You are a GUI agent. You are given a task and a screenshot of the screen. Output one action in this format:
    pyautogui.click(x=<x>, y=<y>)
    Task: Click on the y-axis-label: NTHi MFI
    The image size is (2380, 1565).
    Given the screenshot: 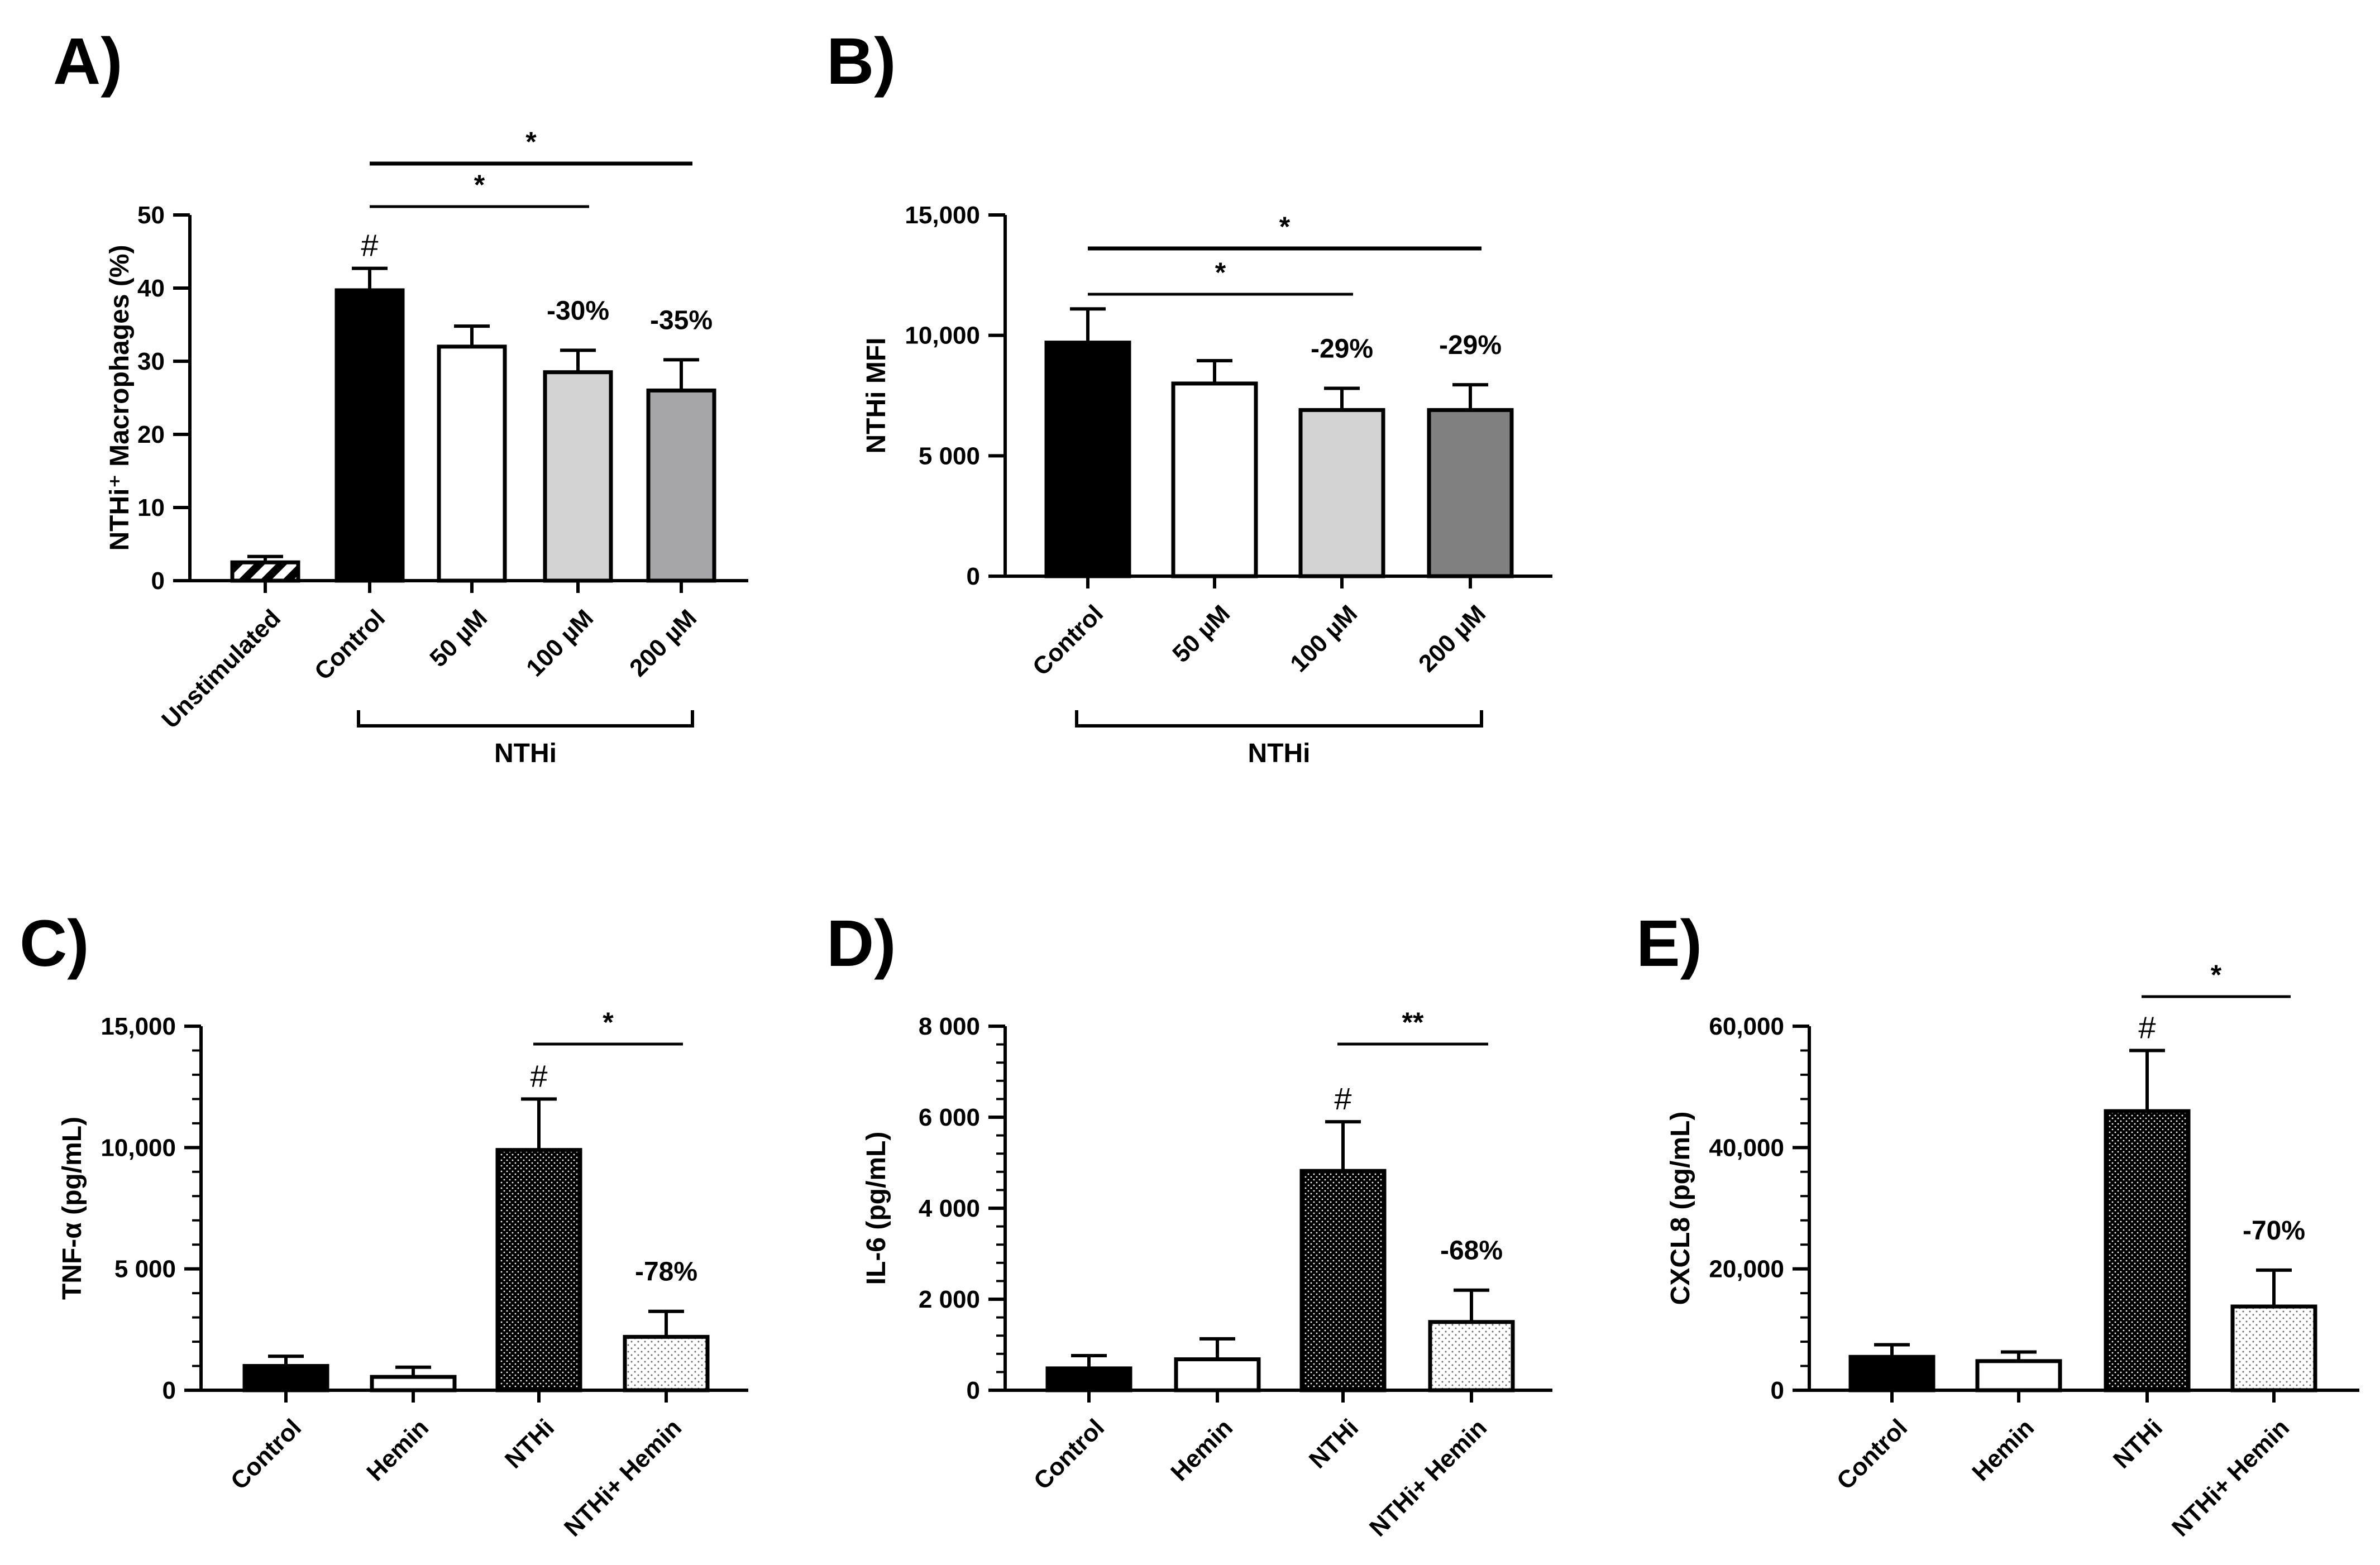 What is the action you would take?
    pyautogui.click(x=876, y=396)
    